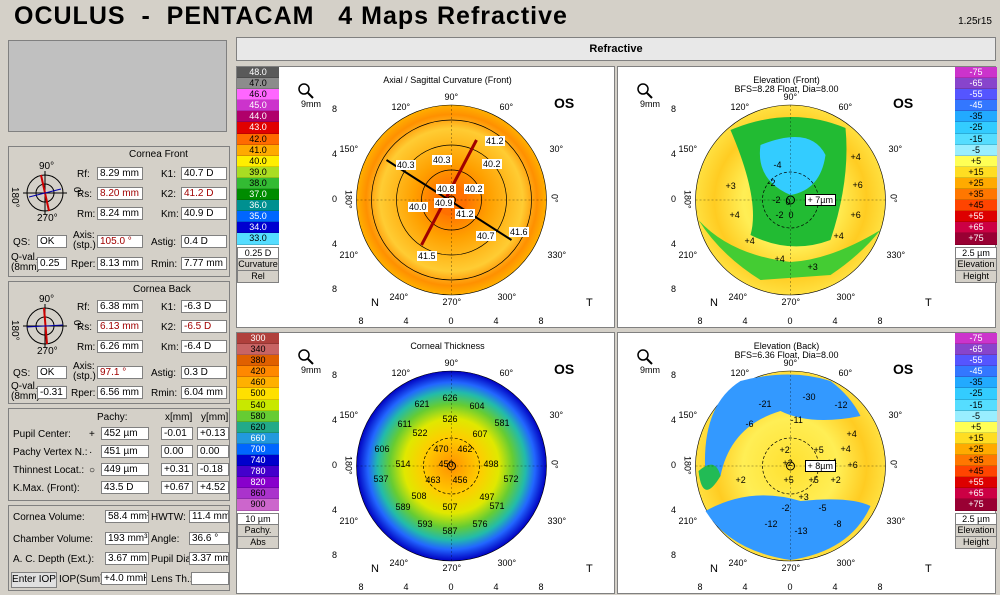 Image resolution: width=1000 pixels, height=595 pixels. I want to click on map-value-label: 589, so click(403, 507).